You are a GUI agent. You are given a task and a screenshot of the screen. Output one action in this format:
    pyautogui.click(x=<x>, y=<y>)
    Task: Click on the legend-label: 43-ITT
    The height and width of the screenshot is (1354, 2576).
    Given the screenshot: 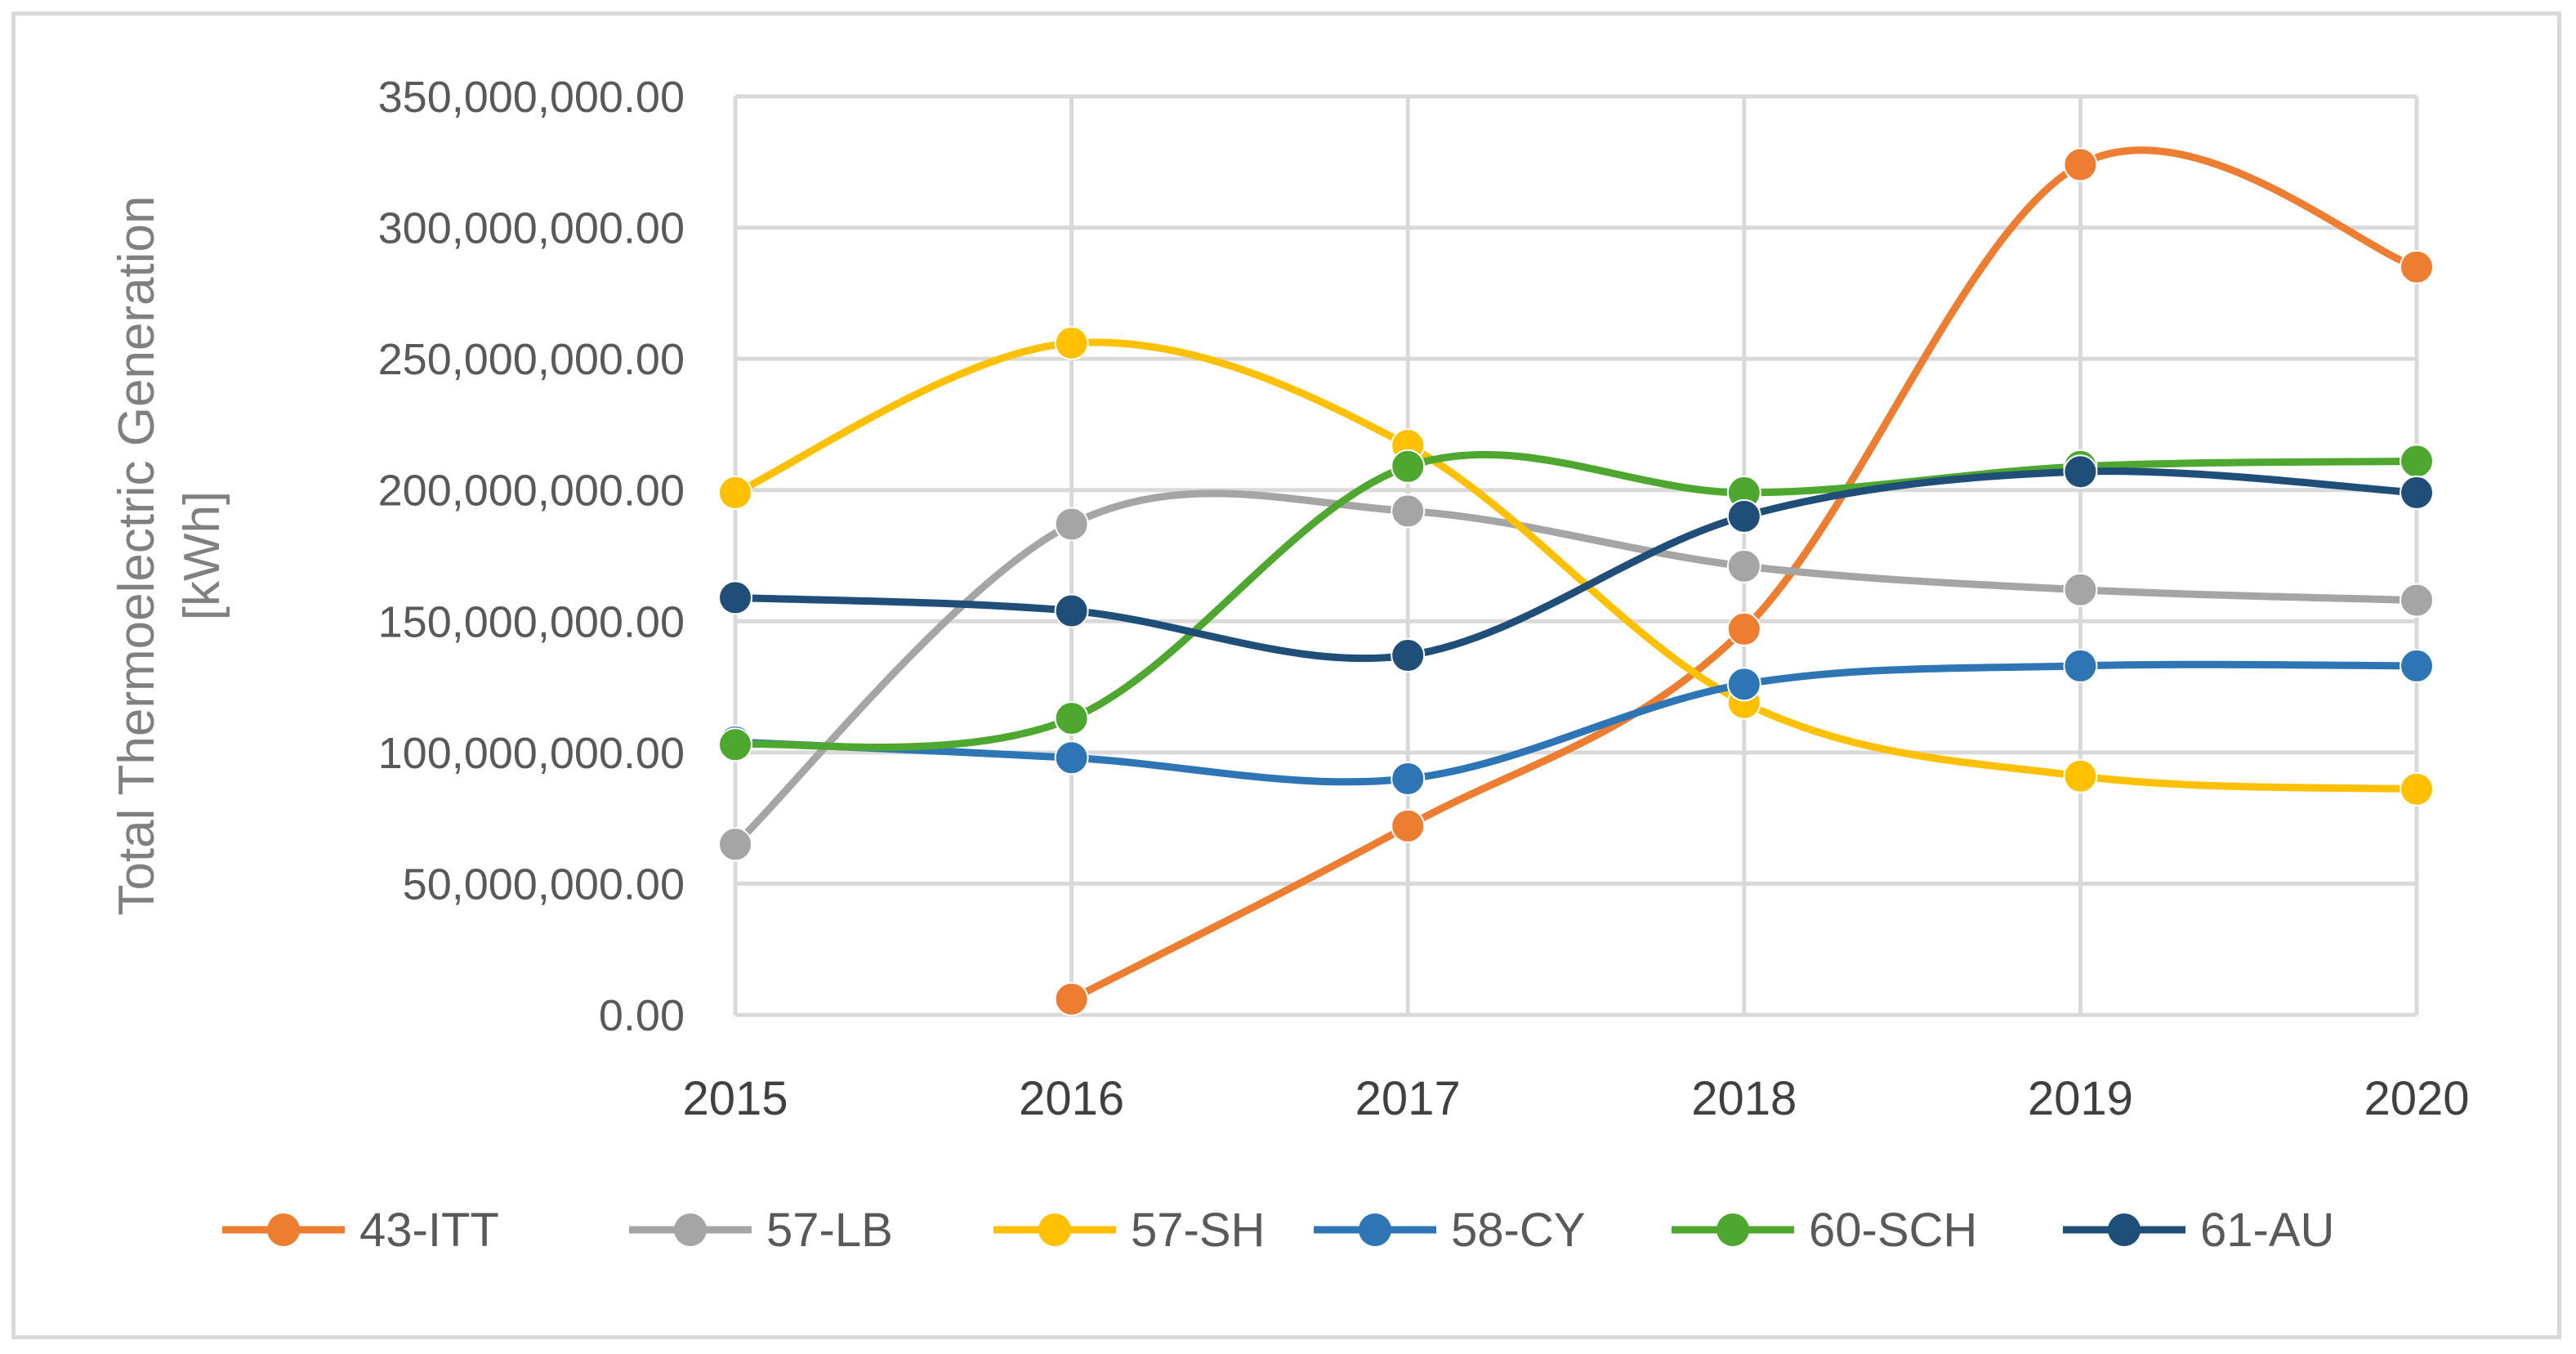 What is the action you would take?
    pyautogui.click(x=429, y=1230)
    